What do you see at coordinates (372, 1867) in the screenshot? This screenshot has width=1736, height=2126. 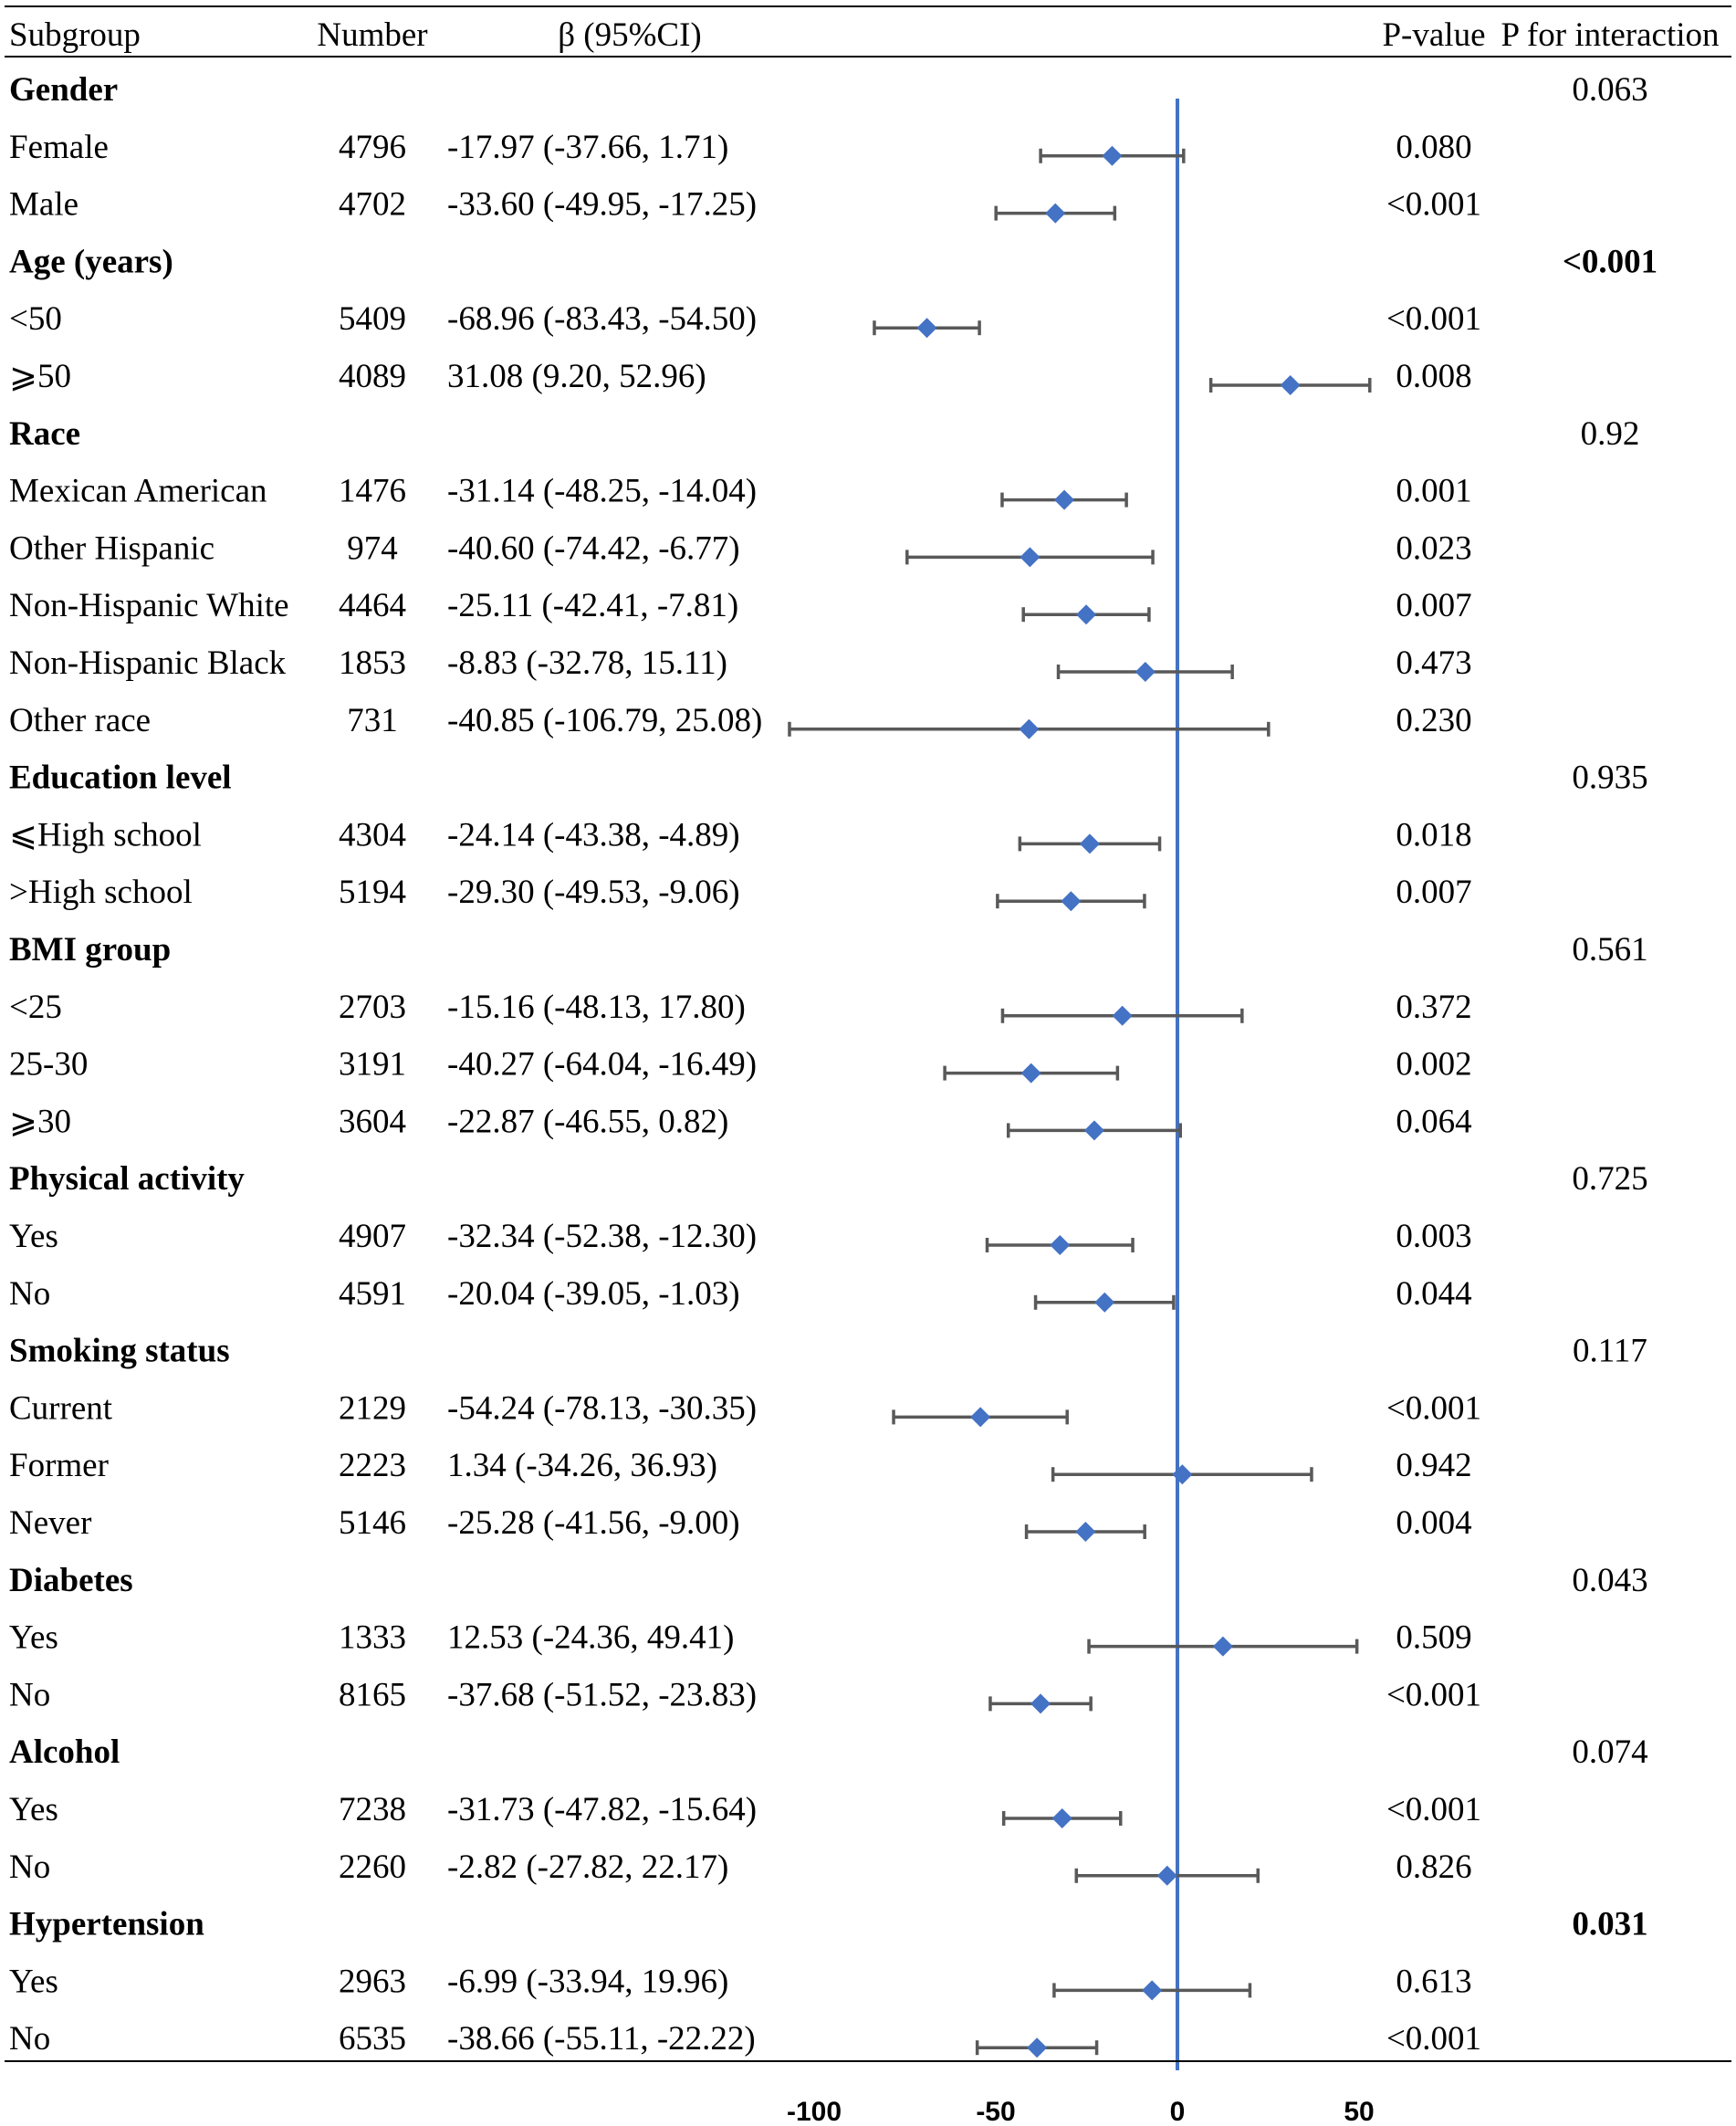 I see `sample-size: 2260` at bounding box center [372, 1867].